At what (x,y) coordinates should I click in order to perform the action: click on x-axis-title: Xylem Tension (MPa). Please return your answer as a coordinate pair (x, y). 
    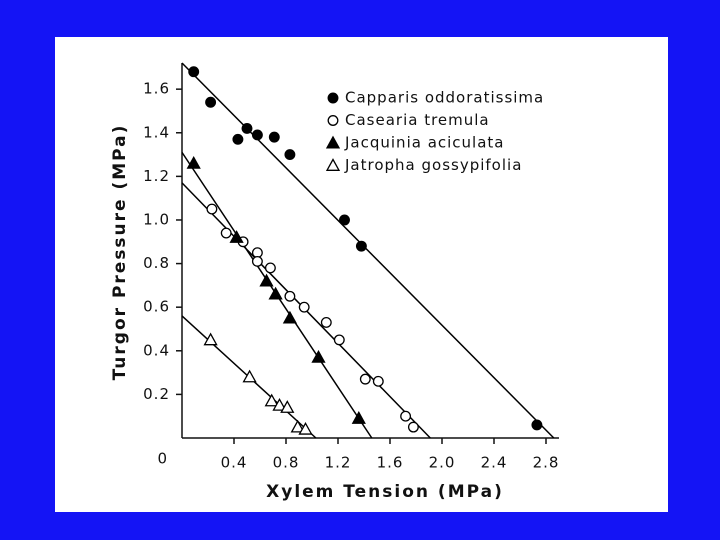
    Looking at the image, I should click on (385, 492).